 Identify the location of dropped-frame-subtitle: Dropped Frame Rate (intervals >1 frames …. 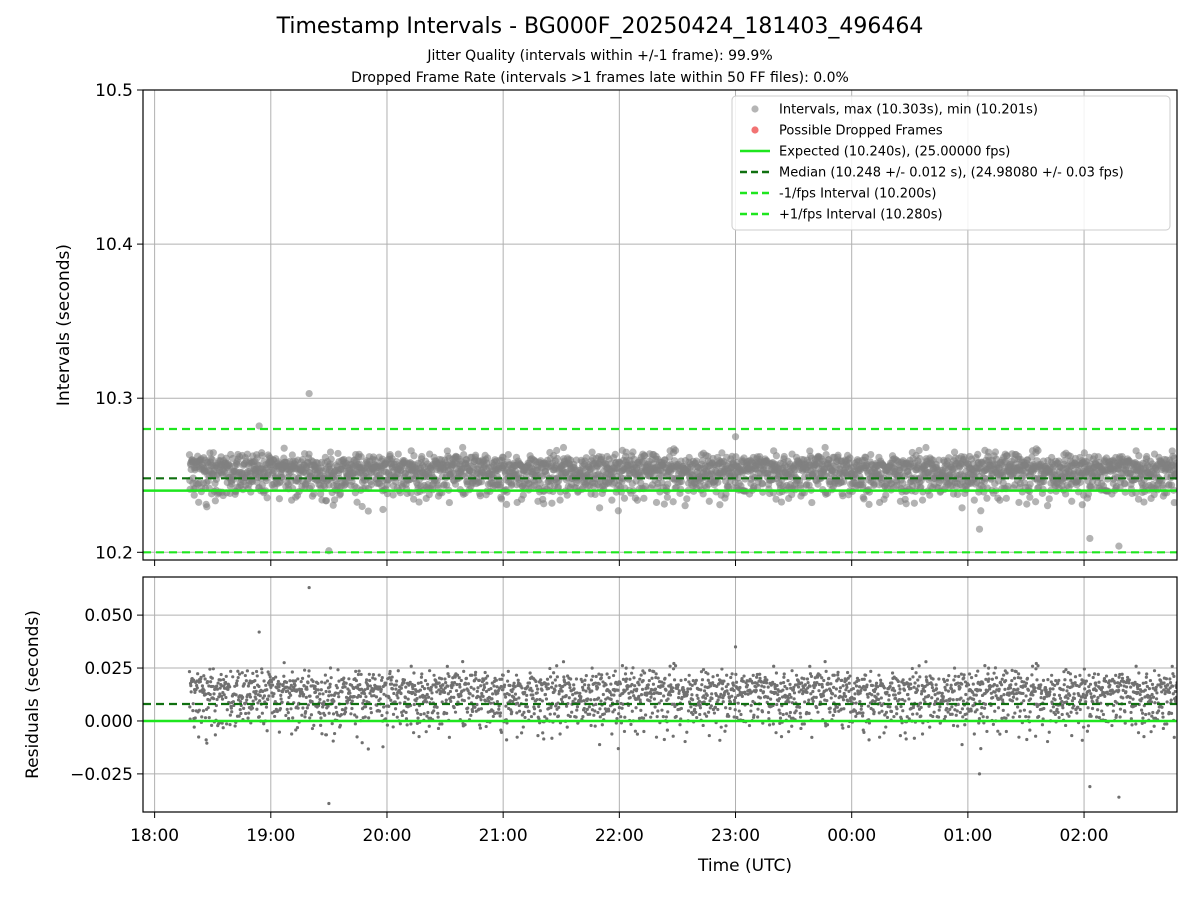
(600, 78).